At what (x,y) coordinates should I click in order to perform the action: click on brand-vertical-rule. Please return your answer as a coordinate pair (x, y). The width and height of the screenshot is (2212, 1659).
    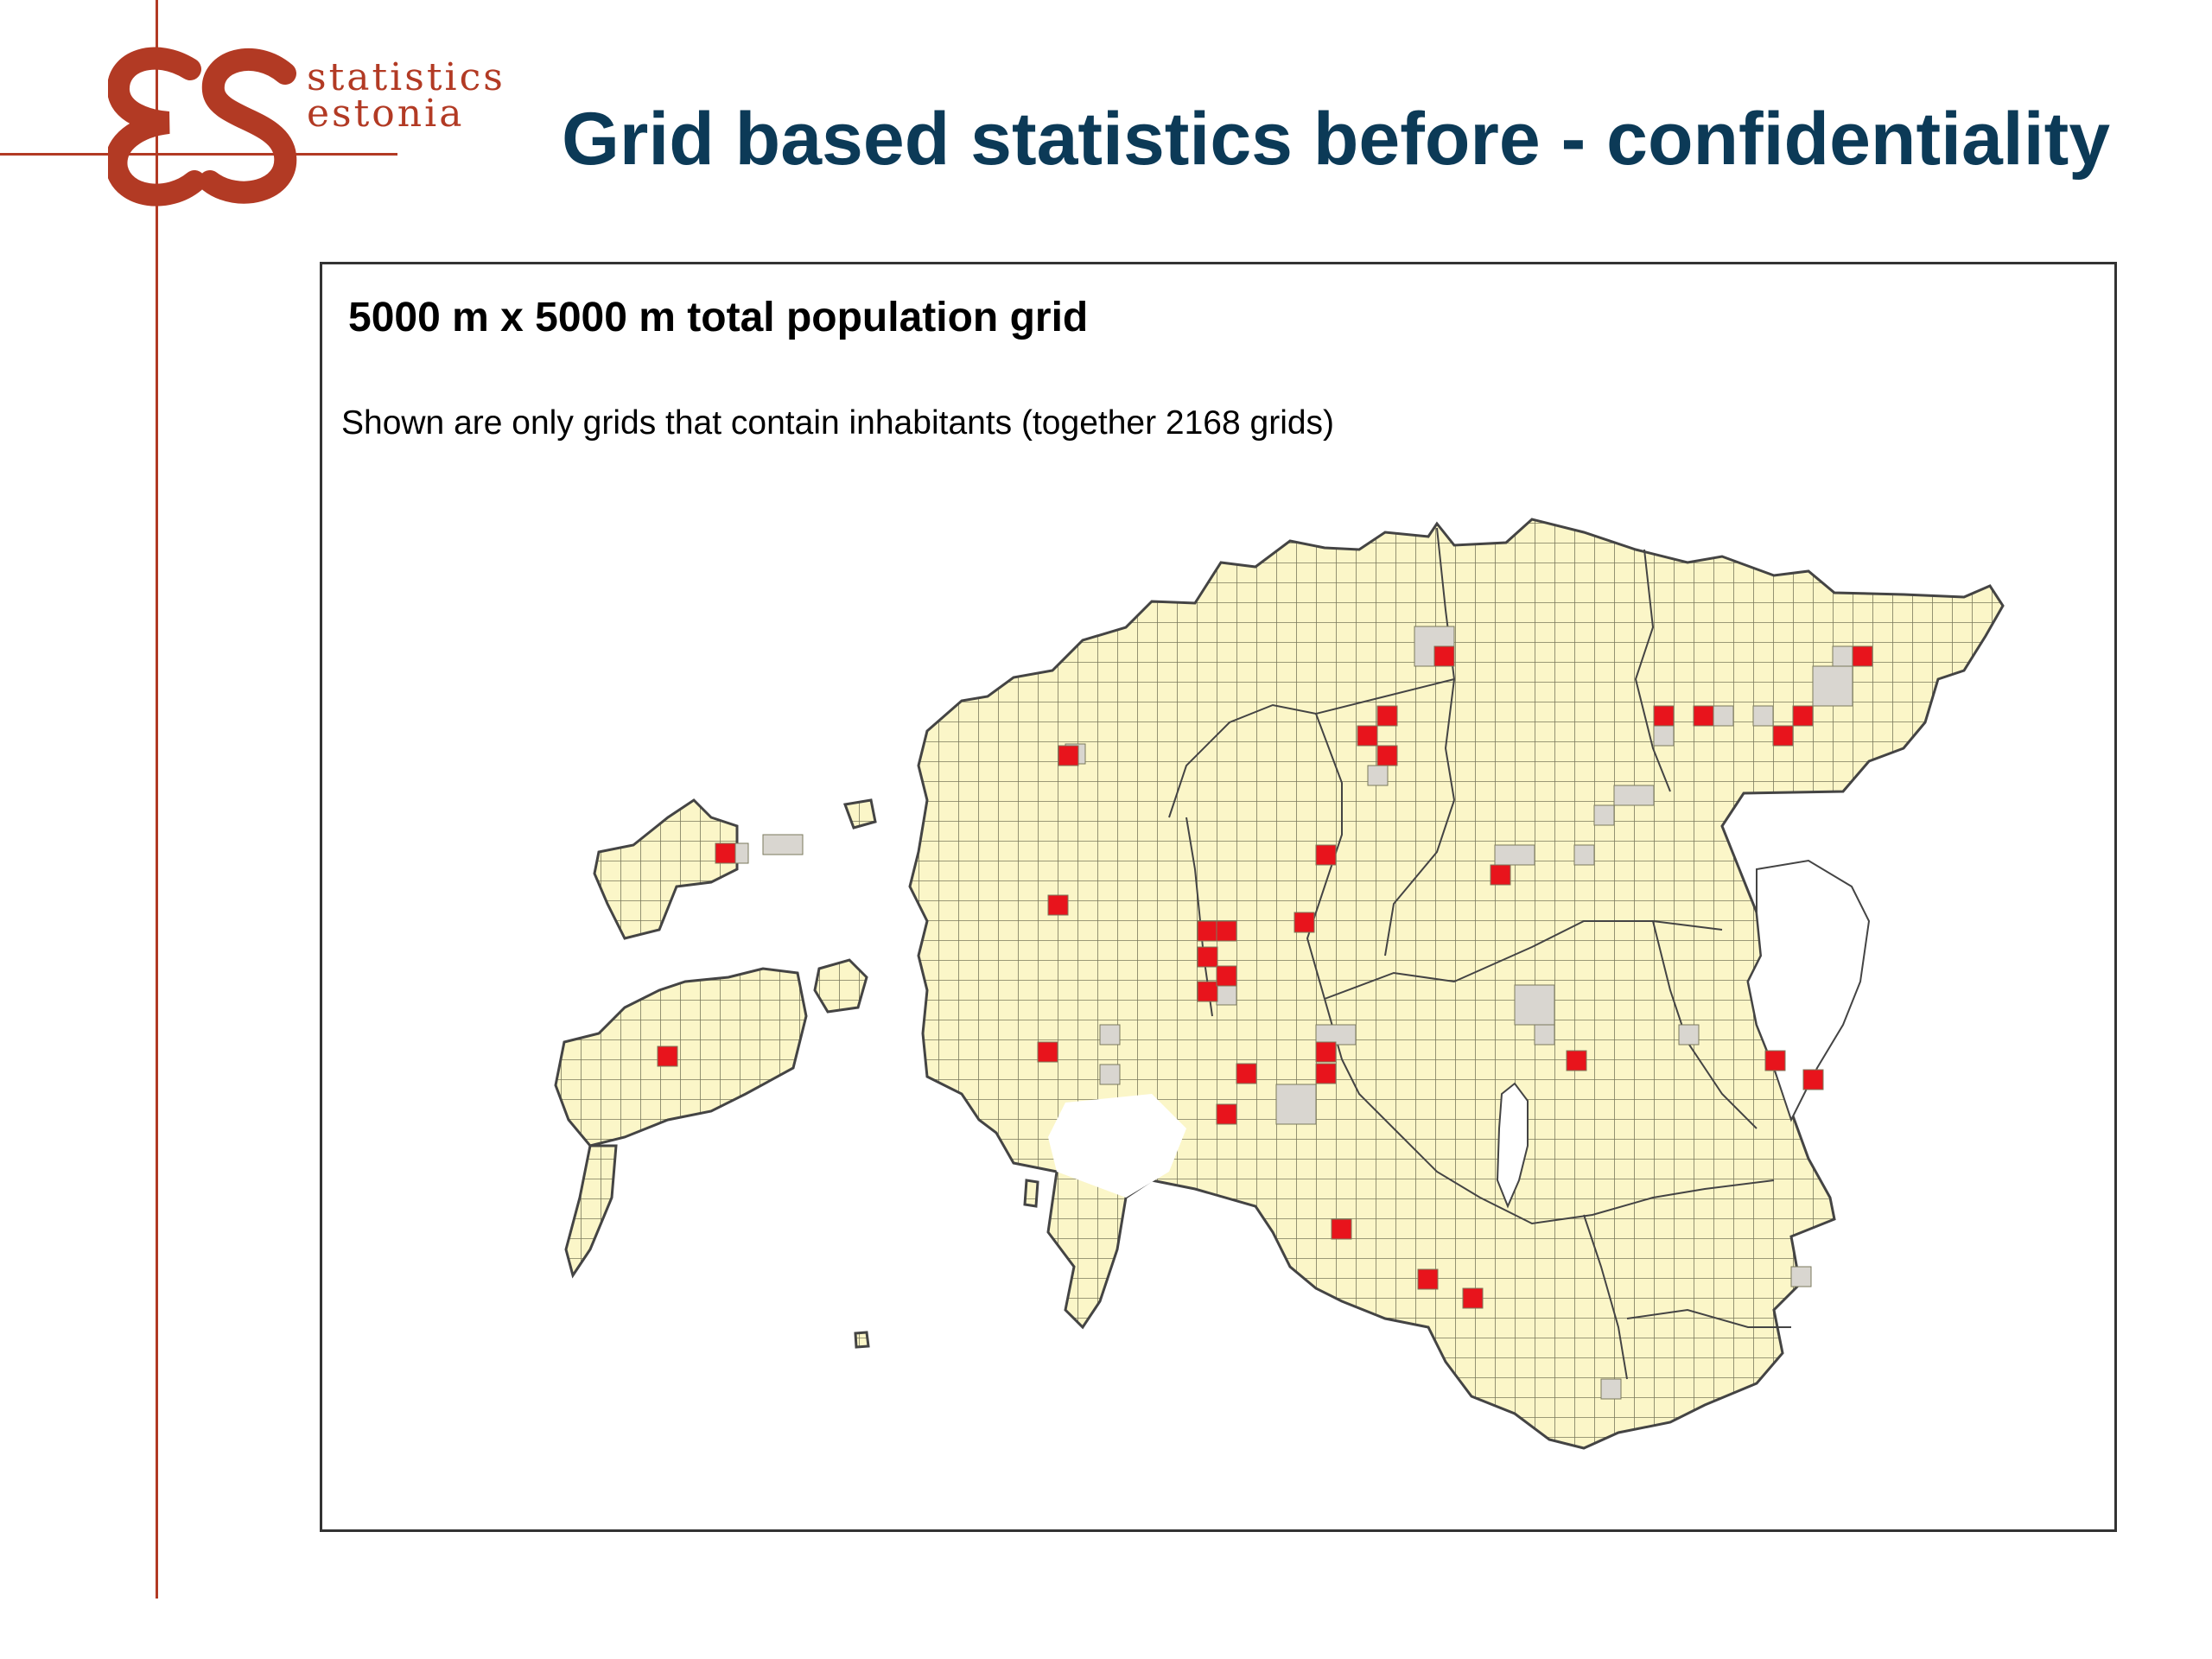
    Looking at the image, I should click on (157, 799).